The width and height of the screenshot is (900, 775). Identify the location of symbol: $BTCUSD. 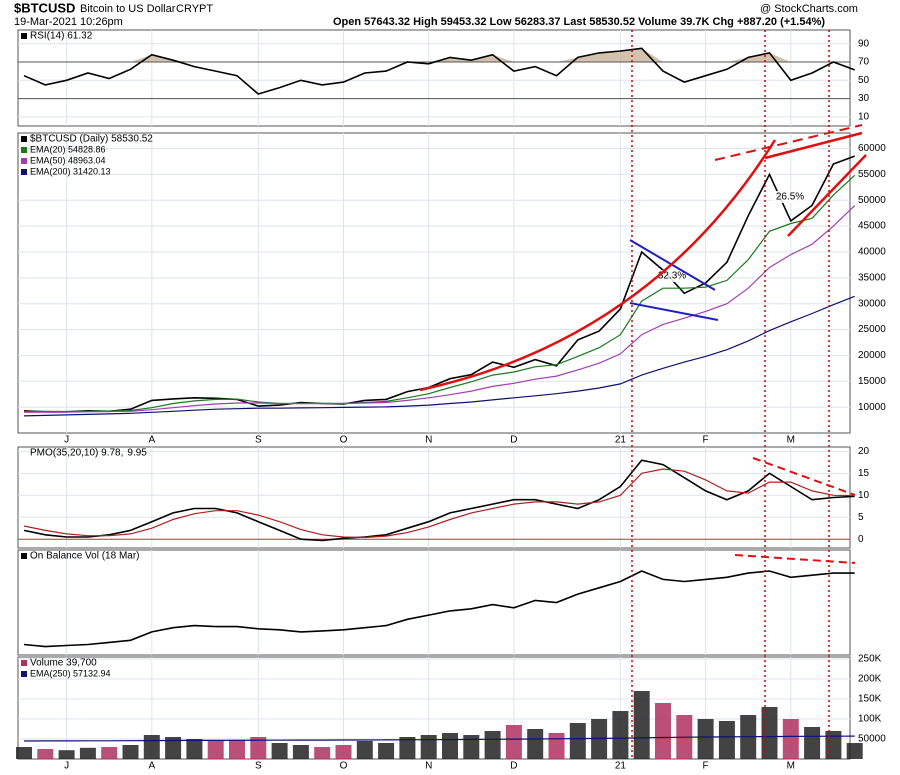
(44, 7).